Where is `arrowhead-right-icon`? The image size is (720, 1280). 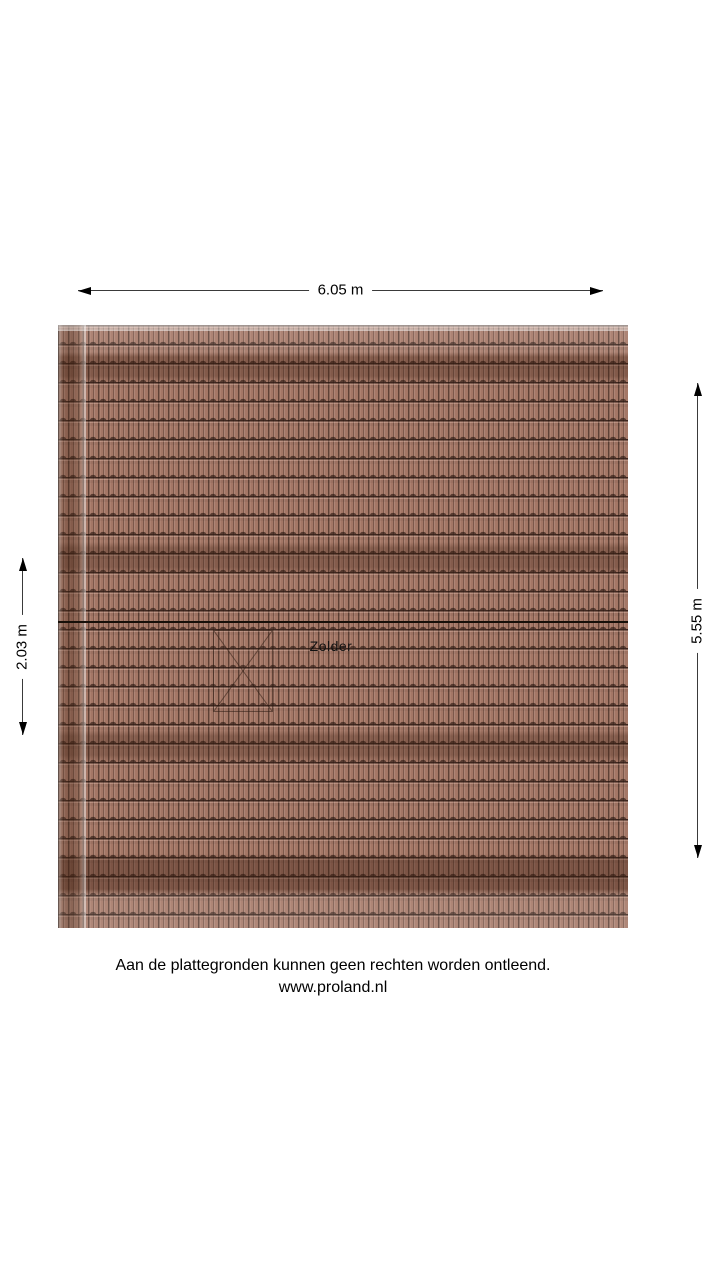
arrowhead-right-icon is located at coordinates (596, 290).